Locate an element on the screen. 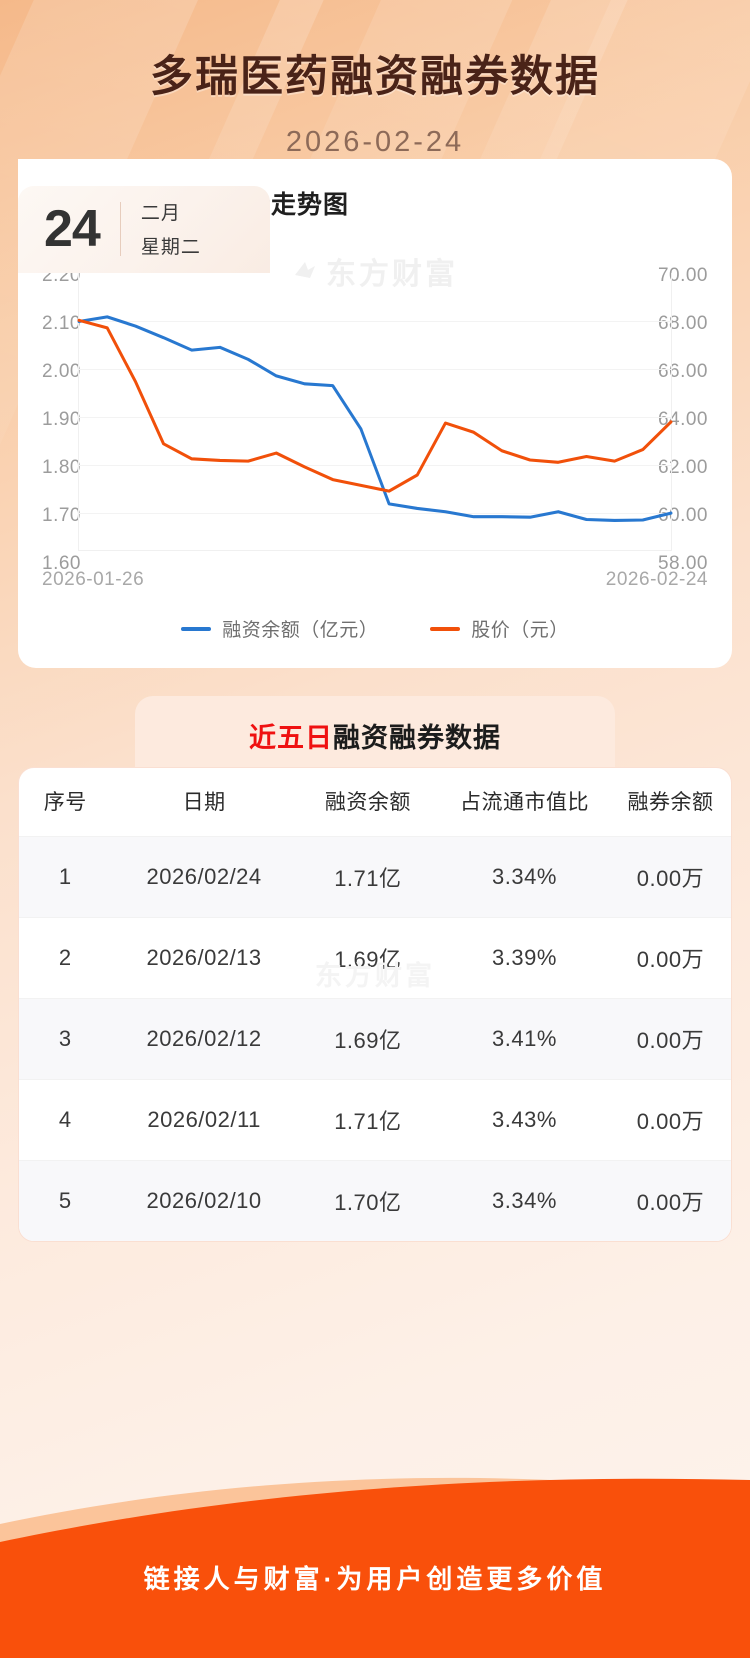 This screenshot has width=750, height=1658. date-weekday: 星期二 is located at coordinates (170, 247).